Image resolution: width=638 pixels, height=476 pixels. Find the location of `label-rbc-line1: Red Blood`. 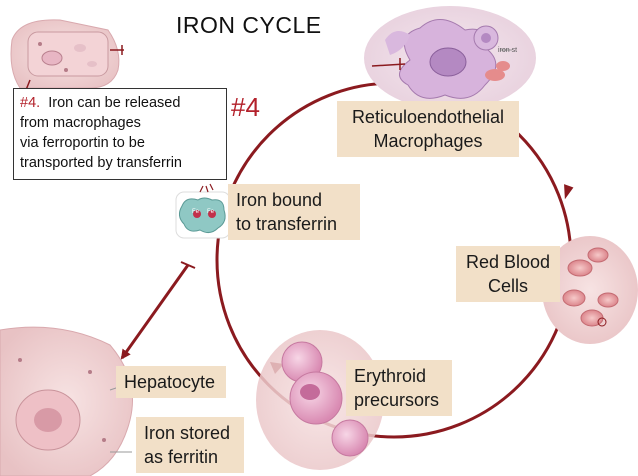

label-rbc-line1: Red Blood is located at coordinates (508, 262).